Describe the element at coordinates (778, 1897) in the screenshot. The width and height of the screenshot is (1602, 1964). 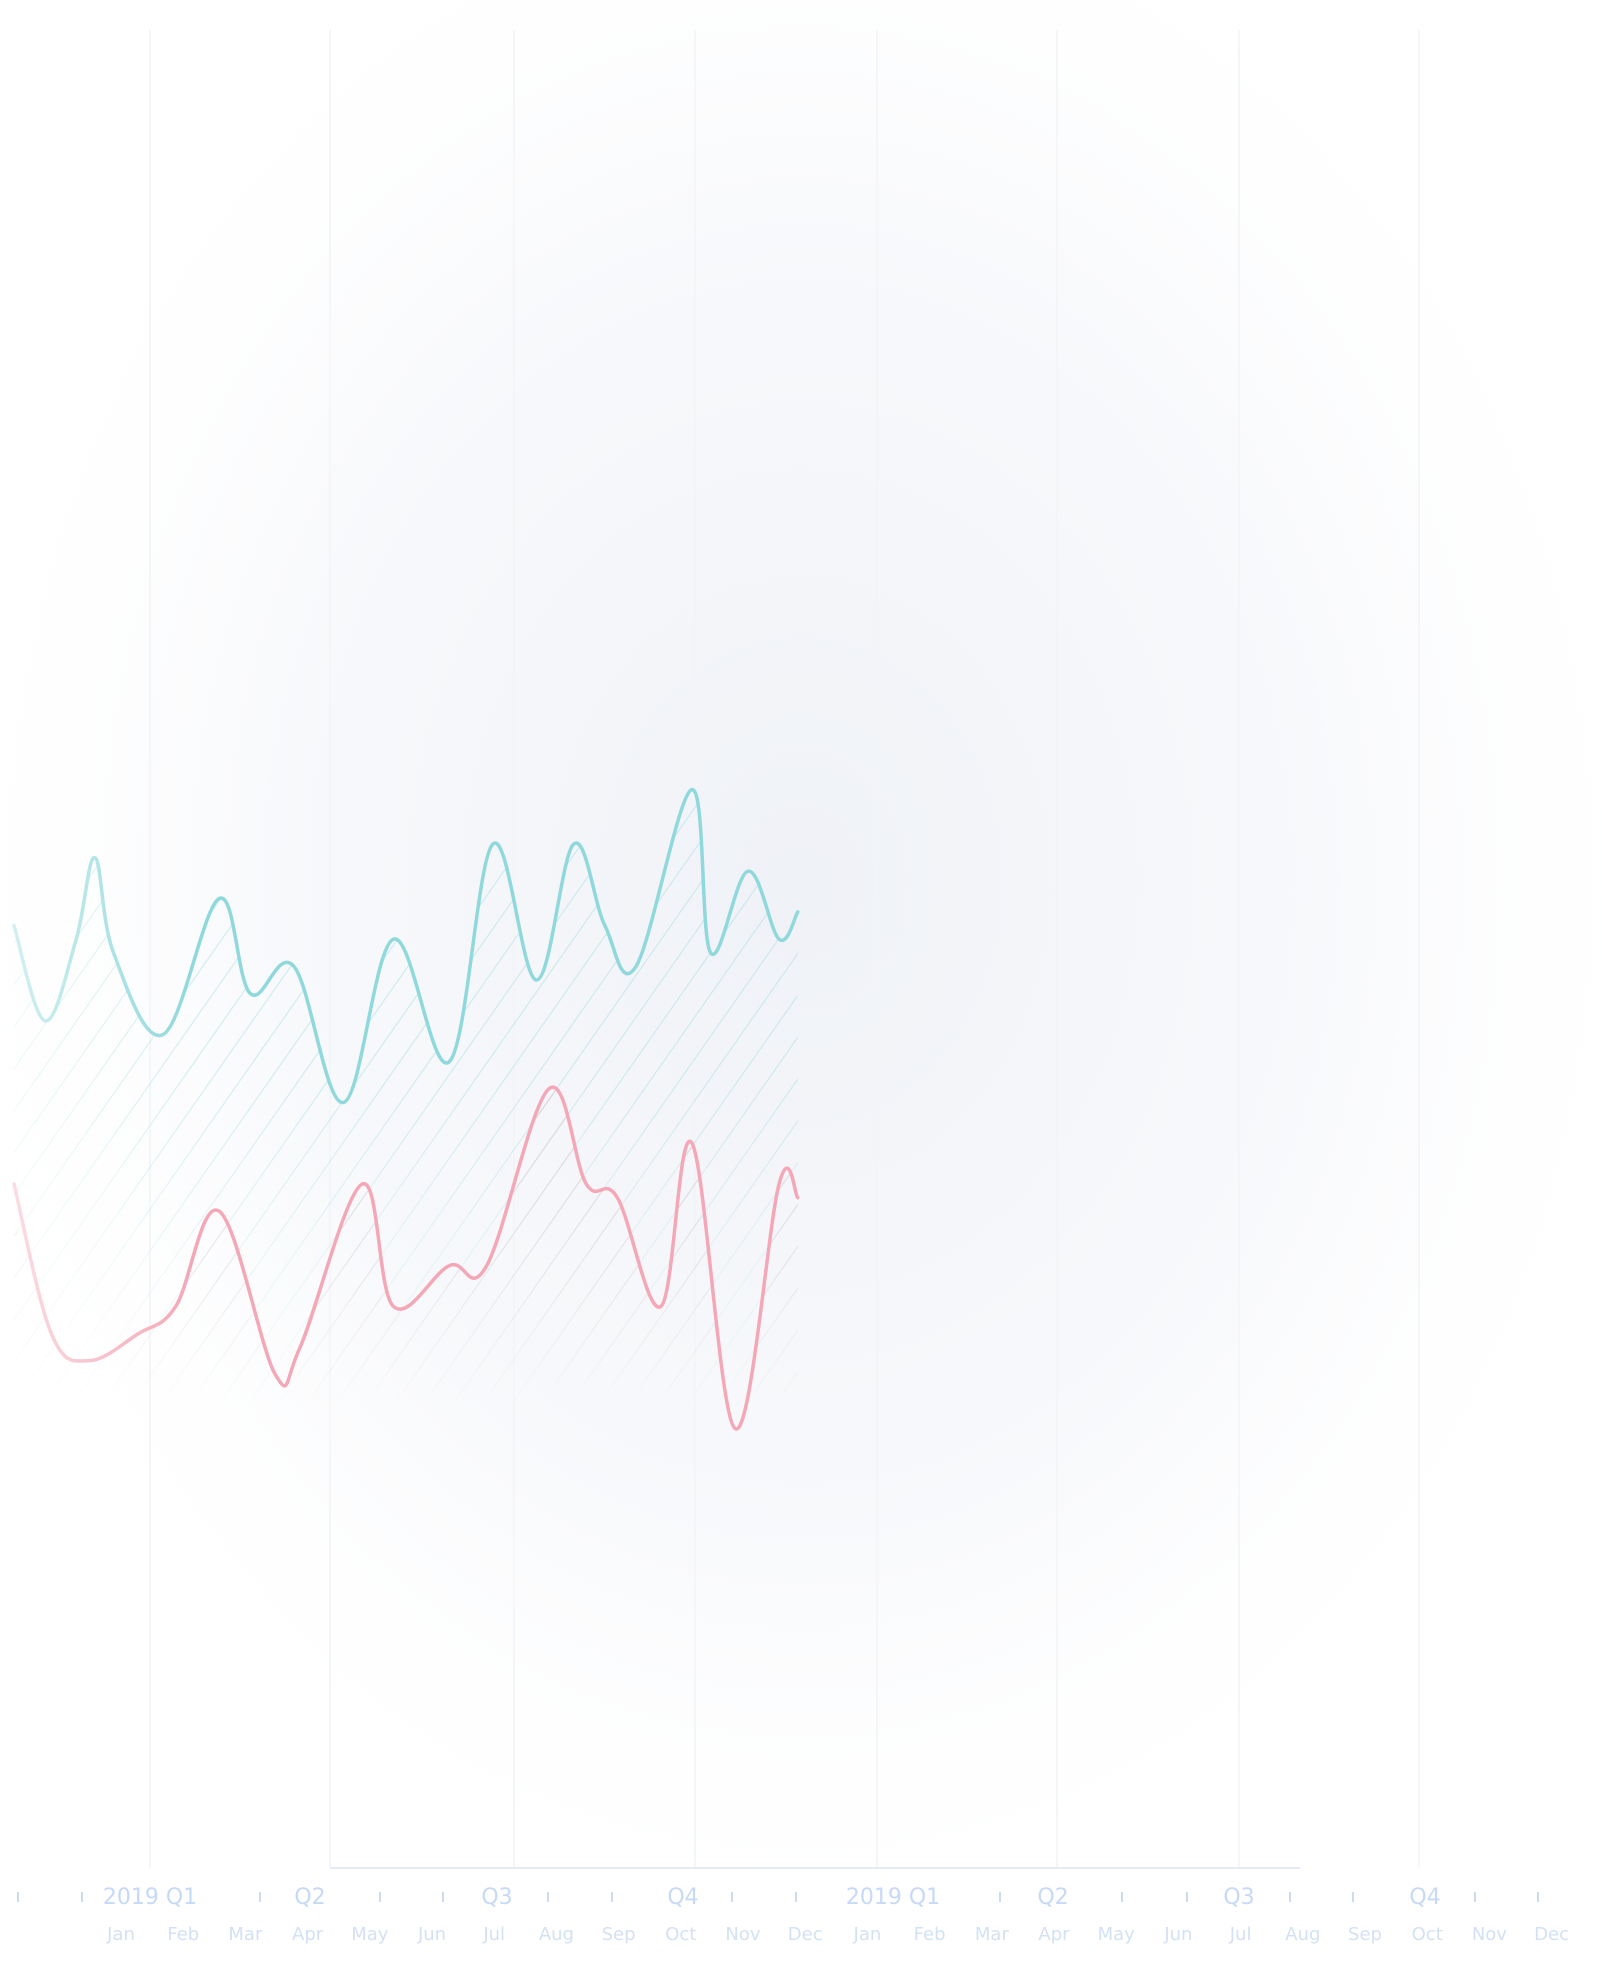
I see `x-axis-ticks` at that location.